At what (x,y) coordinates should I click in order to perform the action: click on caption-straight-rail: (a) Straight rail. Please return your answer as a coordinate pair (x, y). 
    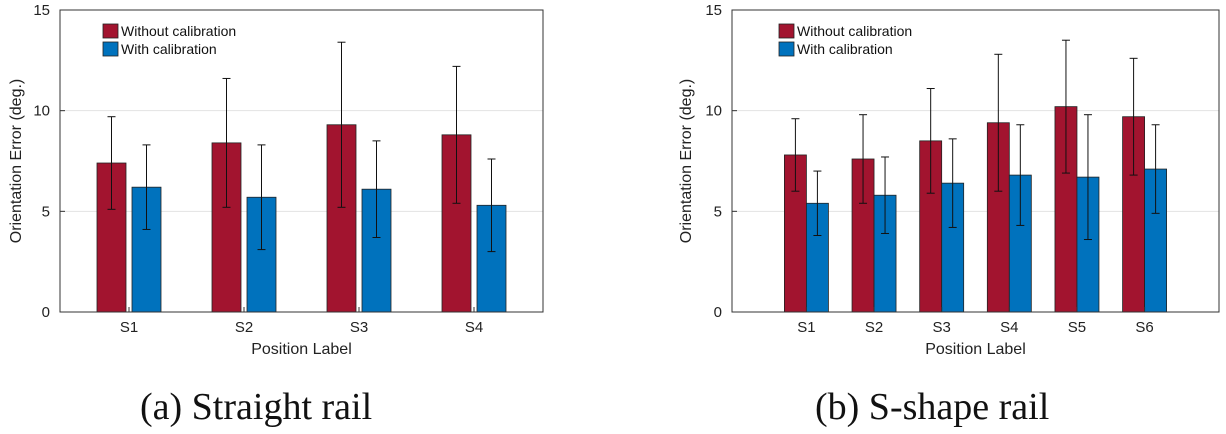
    Looking at the image, I should click on (256, 407).